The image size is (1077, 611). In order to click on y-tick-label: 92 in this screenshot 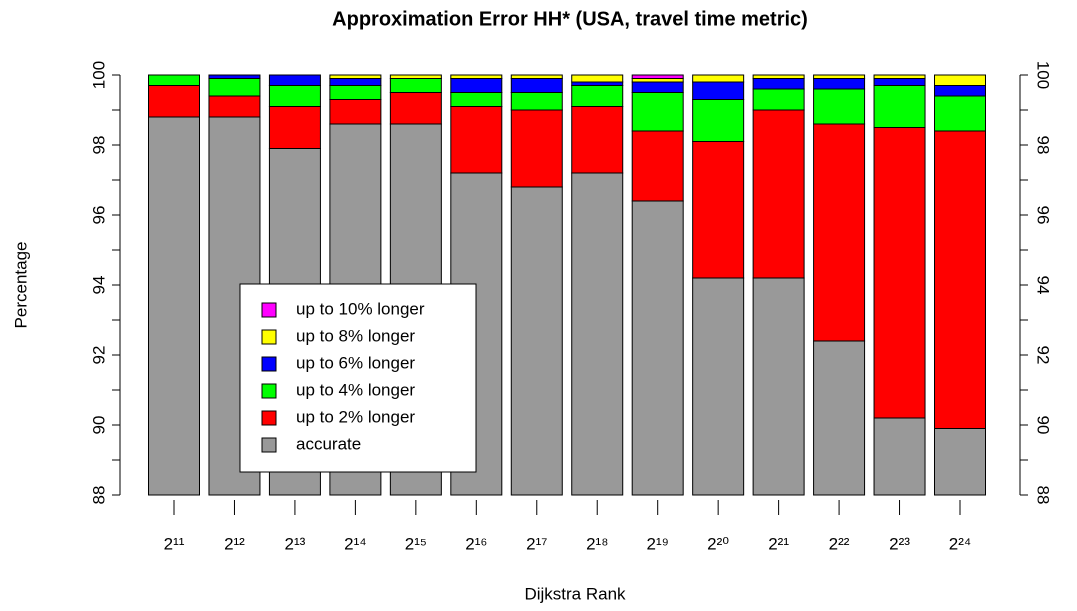, I will do `click(98, 355)`.